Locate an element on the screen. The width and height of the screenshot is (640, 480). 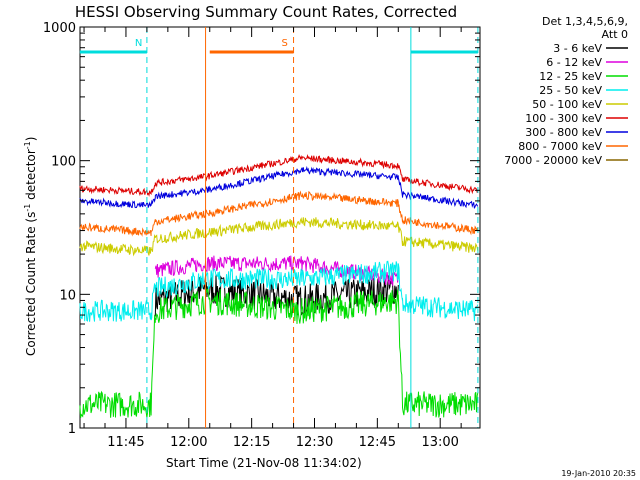
legend-entry-2: 6 - 12 keV is located at coordinates (574, 62).